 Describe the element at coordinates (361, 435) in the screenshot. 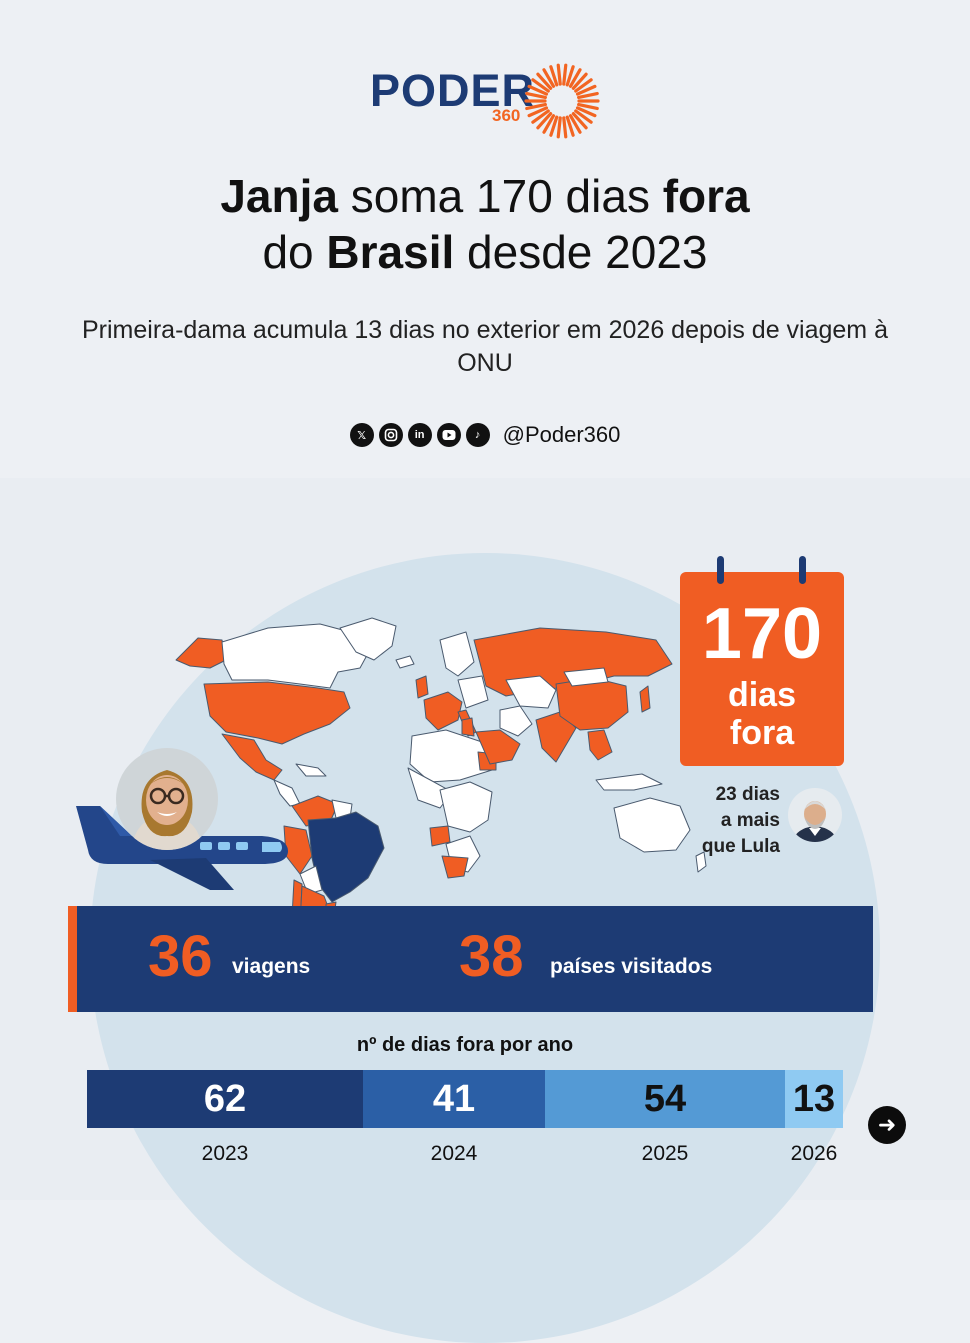

I see `x-icon: 𝕏` at that location.